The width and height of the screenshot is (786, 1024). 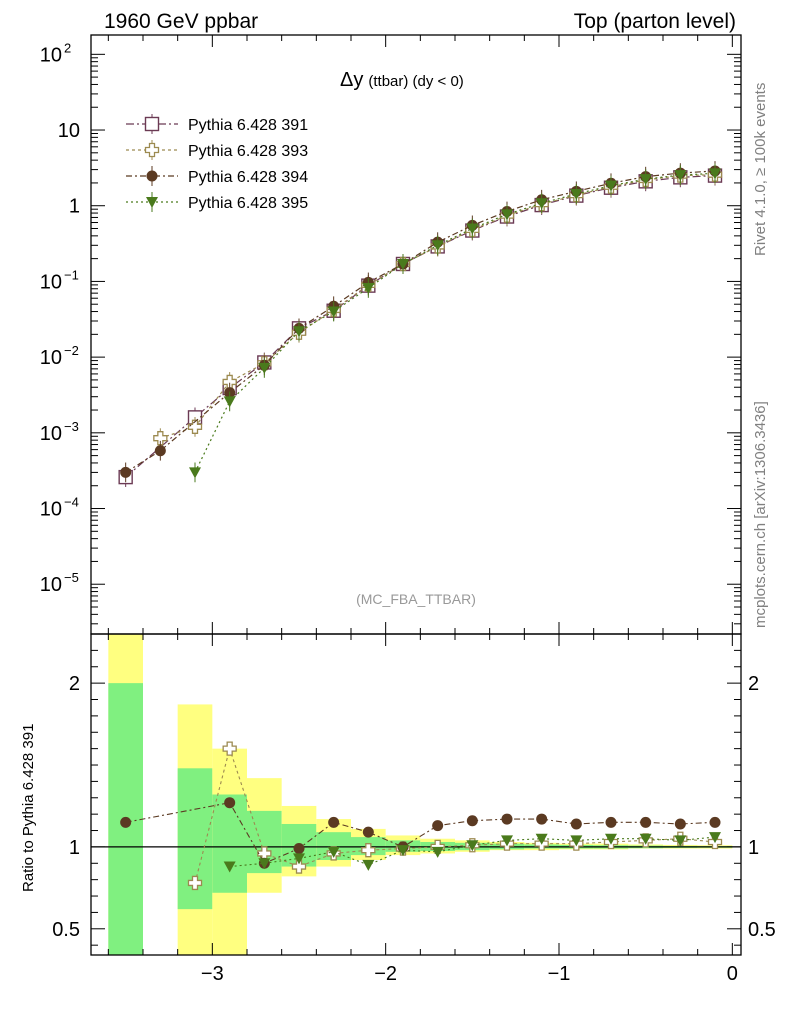 I want to click on y-tick-exponent: −5, so click(x=71, y=577).